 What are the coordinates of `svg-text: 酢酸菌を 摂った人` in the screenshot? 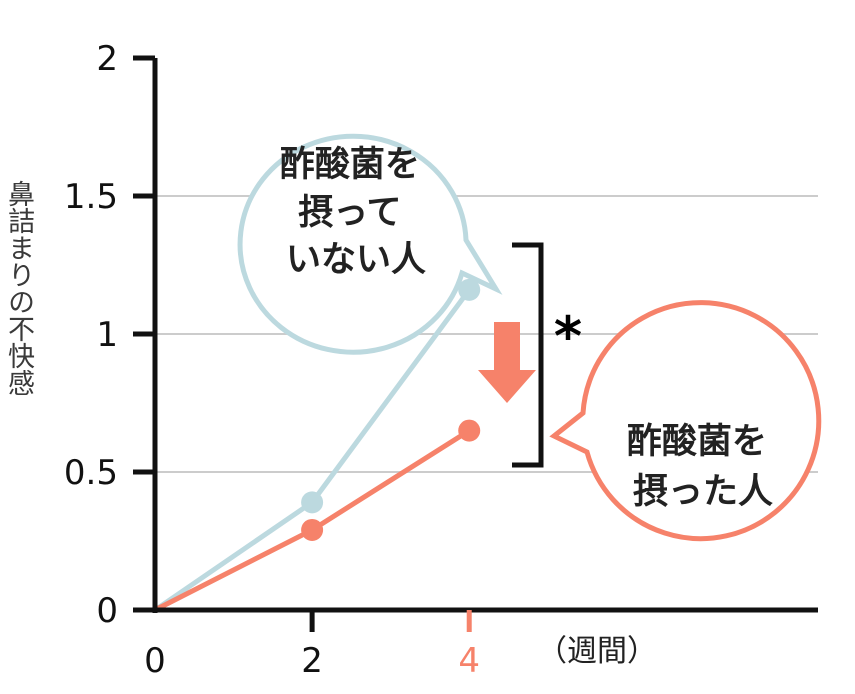 It's located at (703, 467).